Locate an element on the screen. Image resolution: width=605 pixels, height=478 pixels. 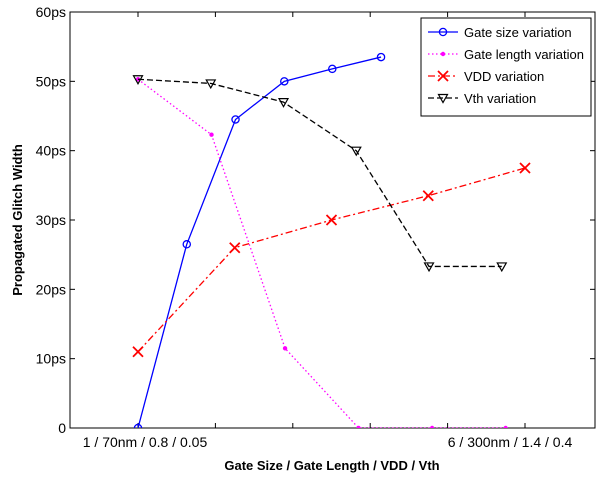
y-tick-label: 10ps is located at coordinates (51, 359).